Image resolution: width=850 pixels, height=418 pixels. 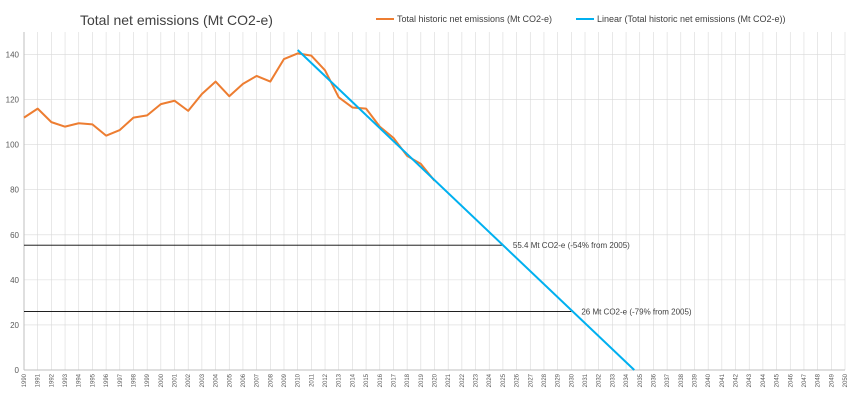 I want to click on x-tick-label: 2007, so click(x=258, y=380).